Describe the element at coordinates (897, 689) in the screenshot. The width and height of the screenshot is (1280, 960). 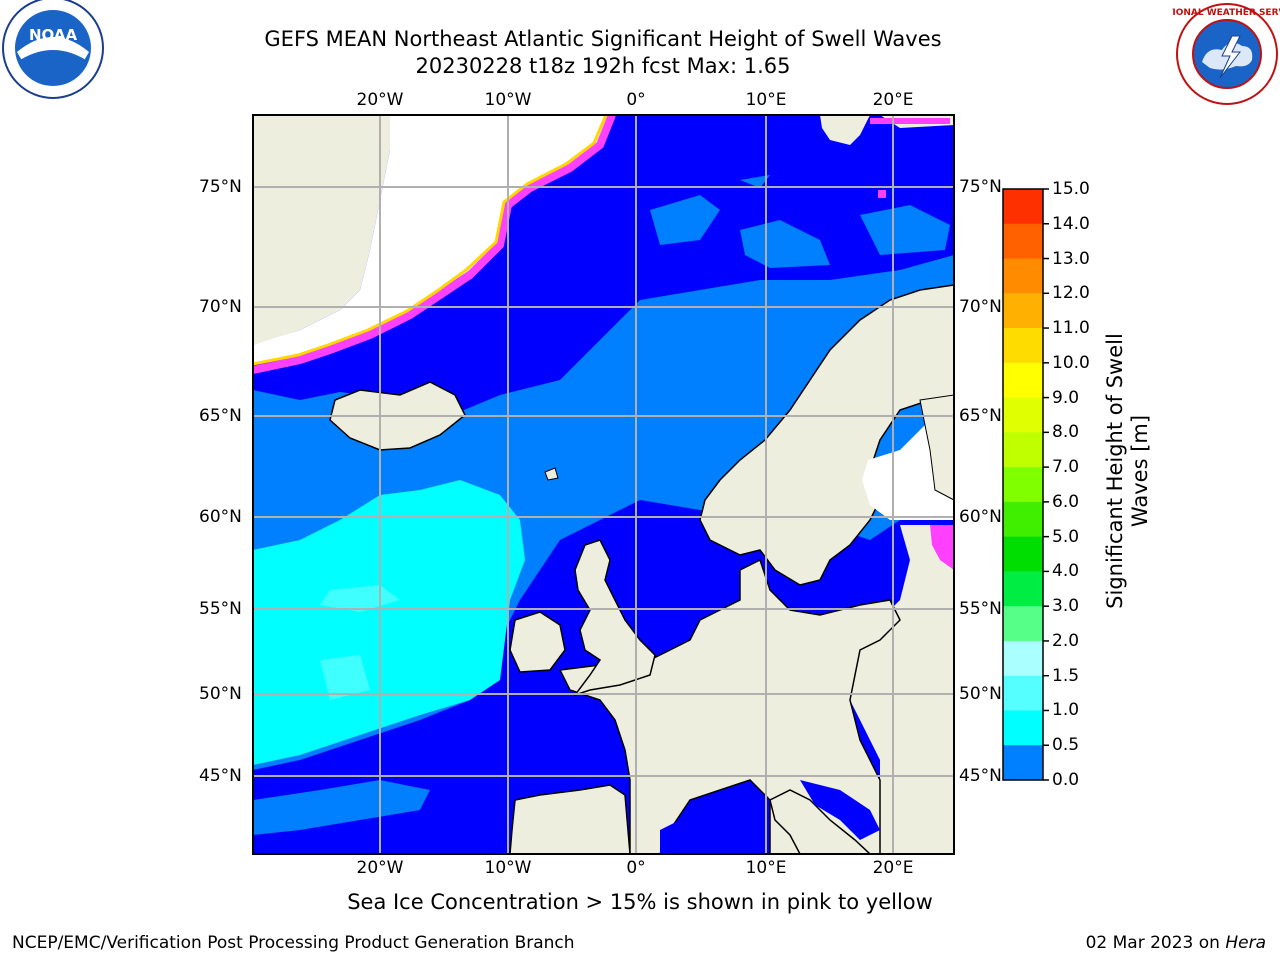
I see `eastern-europe-land` at that location.